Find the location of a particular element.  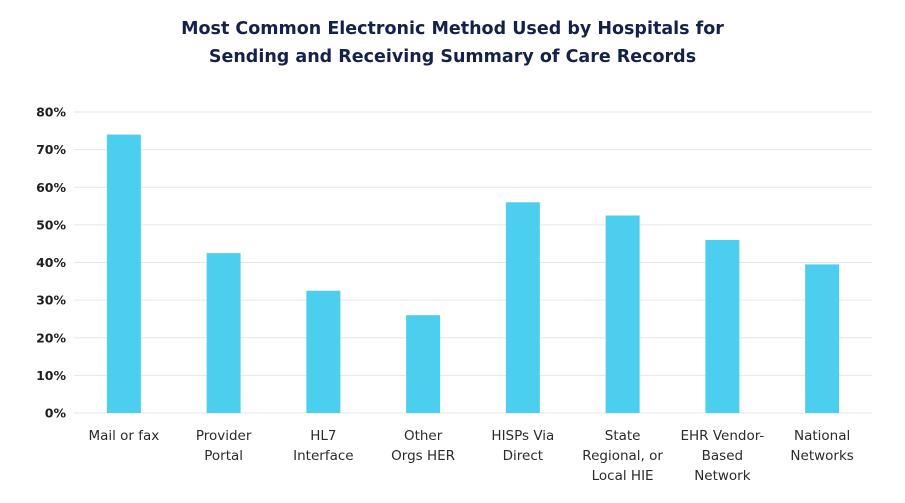

y-tick-label: 20% is located at coordinates (51, 337).